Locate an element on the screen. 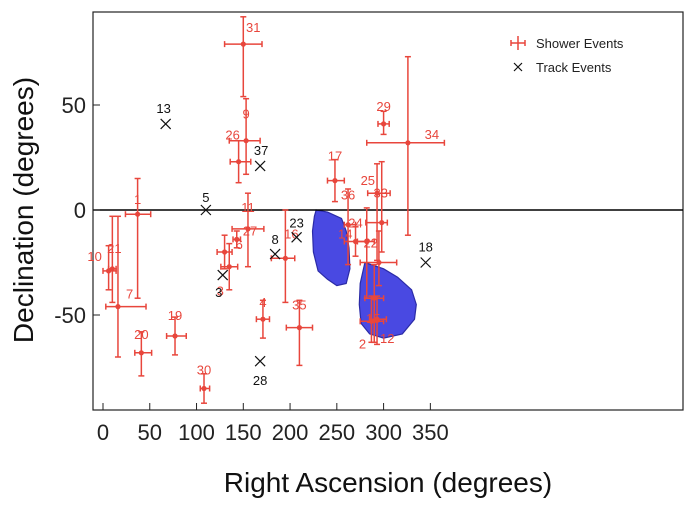  regions-layer is located at coordinates (364, 274).